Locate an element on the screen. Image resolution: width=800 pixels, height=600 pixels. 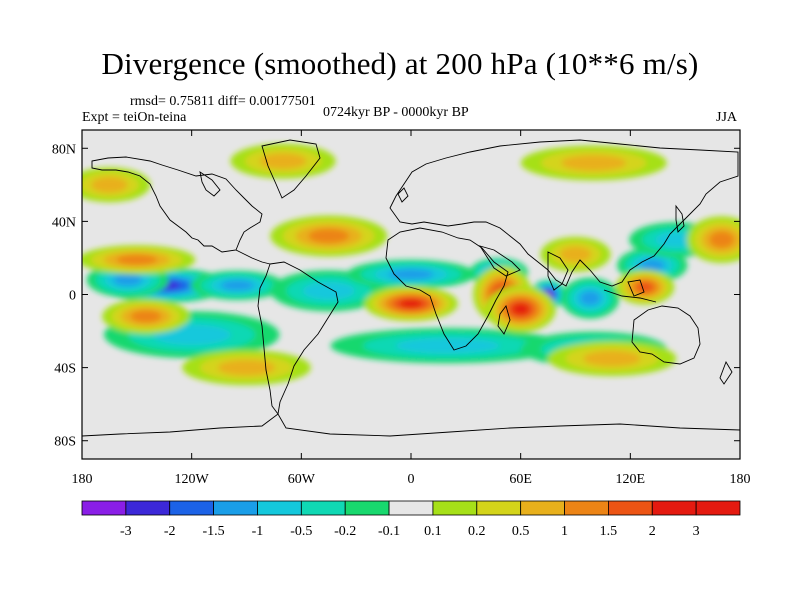
lon-tick-label-2: 60W is located at coordinates (302, 479).